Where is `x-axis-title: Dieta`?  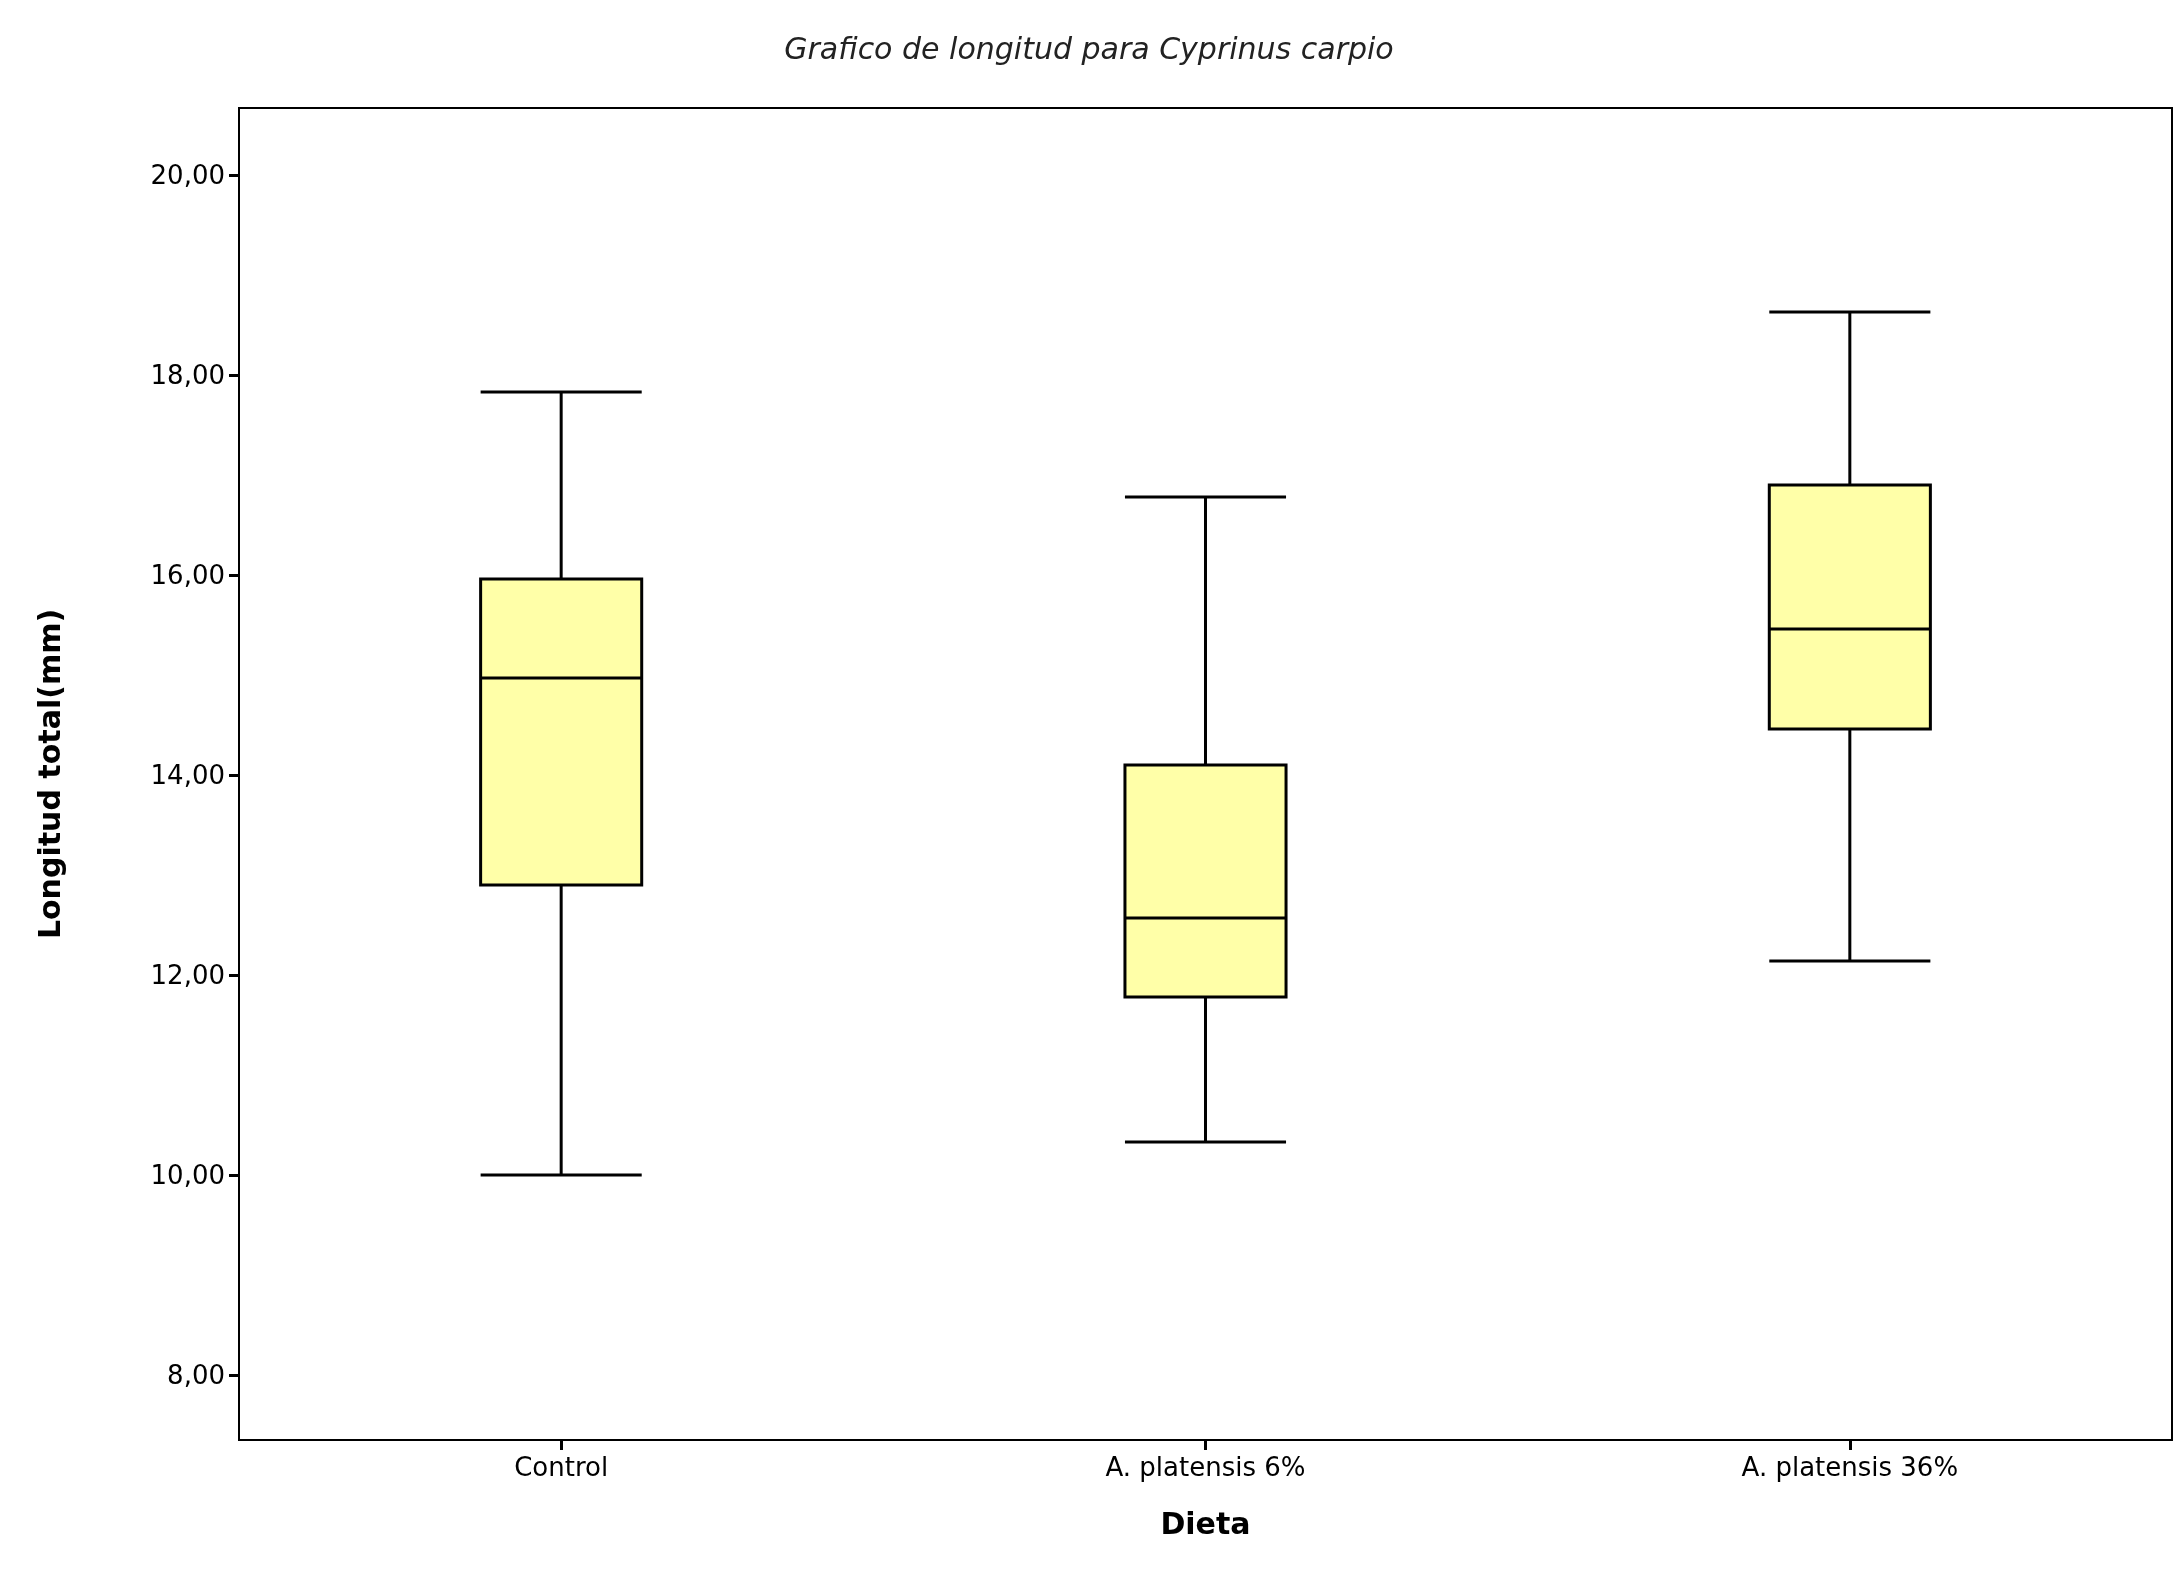
x-axis-title: Dieta is located at coordinates (1205, 1523).